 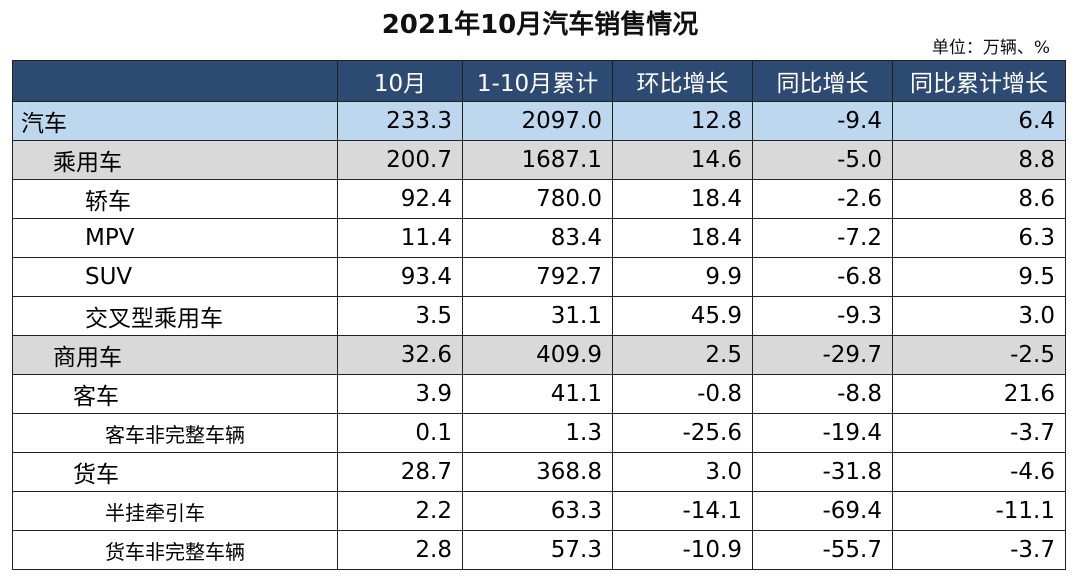 I want to click on table-cell: 233.3, so click(x=400, y=121).